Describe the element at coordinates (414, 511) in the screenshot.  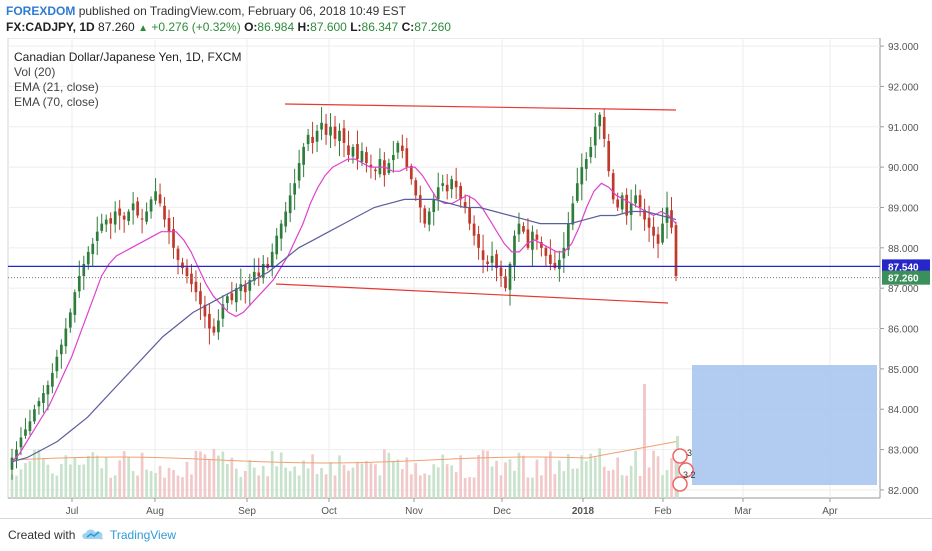
I see `x-tick-label: Nov` at that location.